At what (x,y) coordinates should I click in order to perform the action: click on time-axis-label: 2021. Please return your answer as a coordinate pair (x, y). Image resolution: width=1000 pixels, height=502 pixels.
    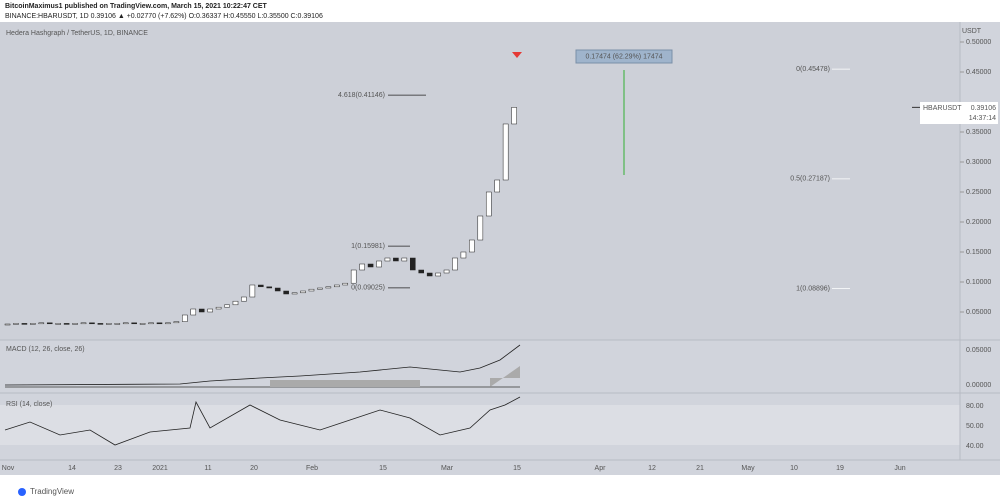
    Looking at the image, I should click on (160, 468).